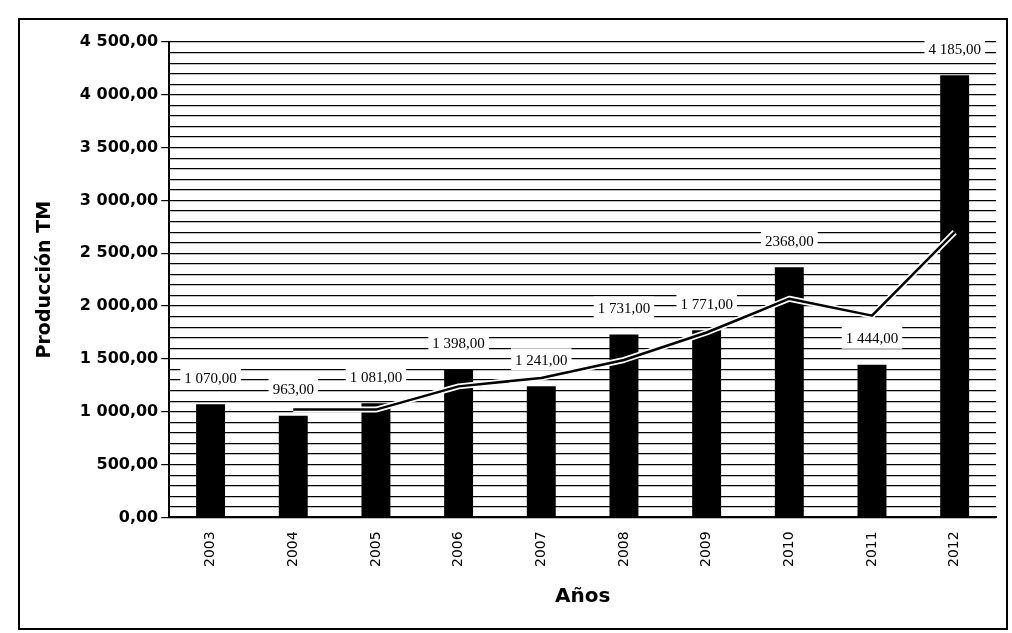 Image resolution: width=1012 pixels, height=633 pixels. Describe the element at coordinates (705, 549) in the screenshot. I see `x-tick-label: 2009` at that location.